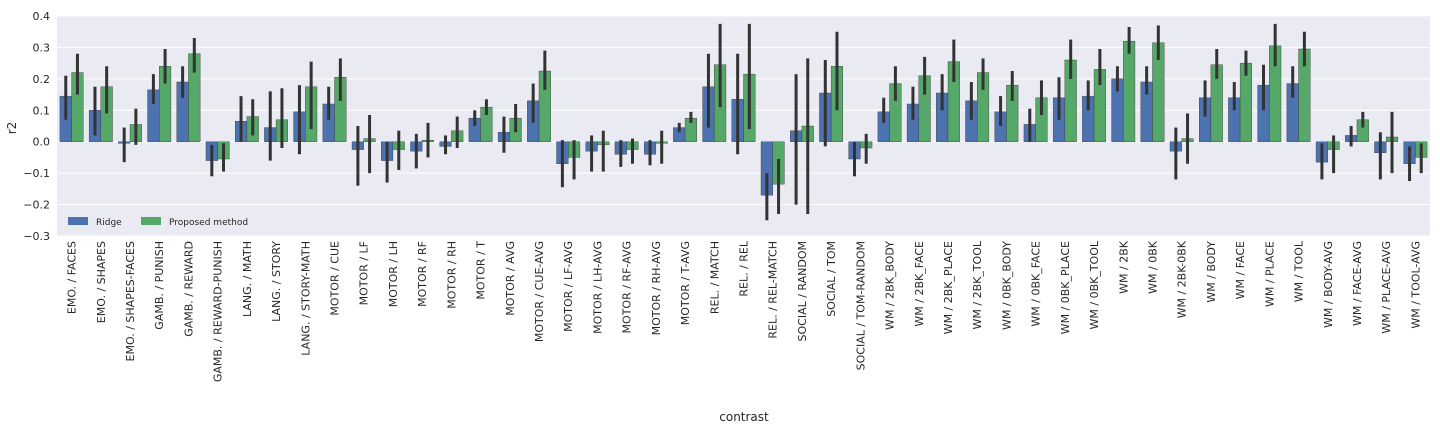 The image size is (1440, 436). What do you see at coordinates (42, 79) in the screenshot?
I see `y-tick-label: 0.2` at bounding box center [42, 79].